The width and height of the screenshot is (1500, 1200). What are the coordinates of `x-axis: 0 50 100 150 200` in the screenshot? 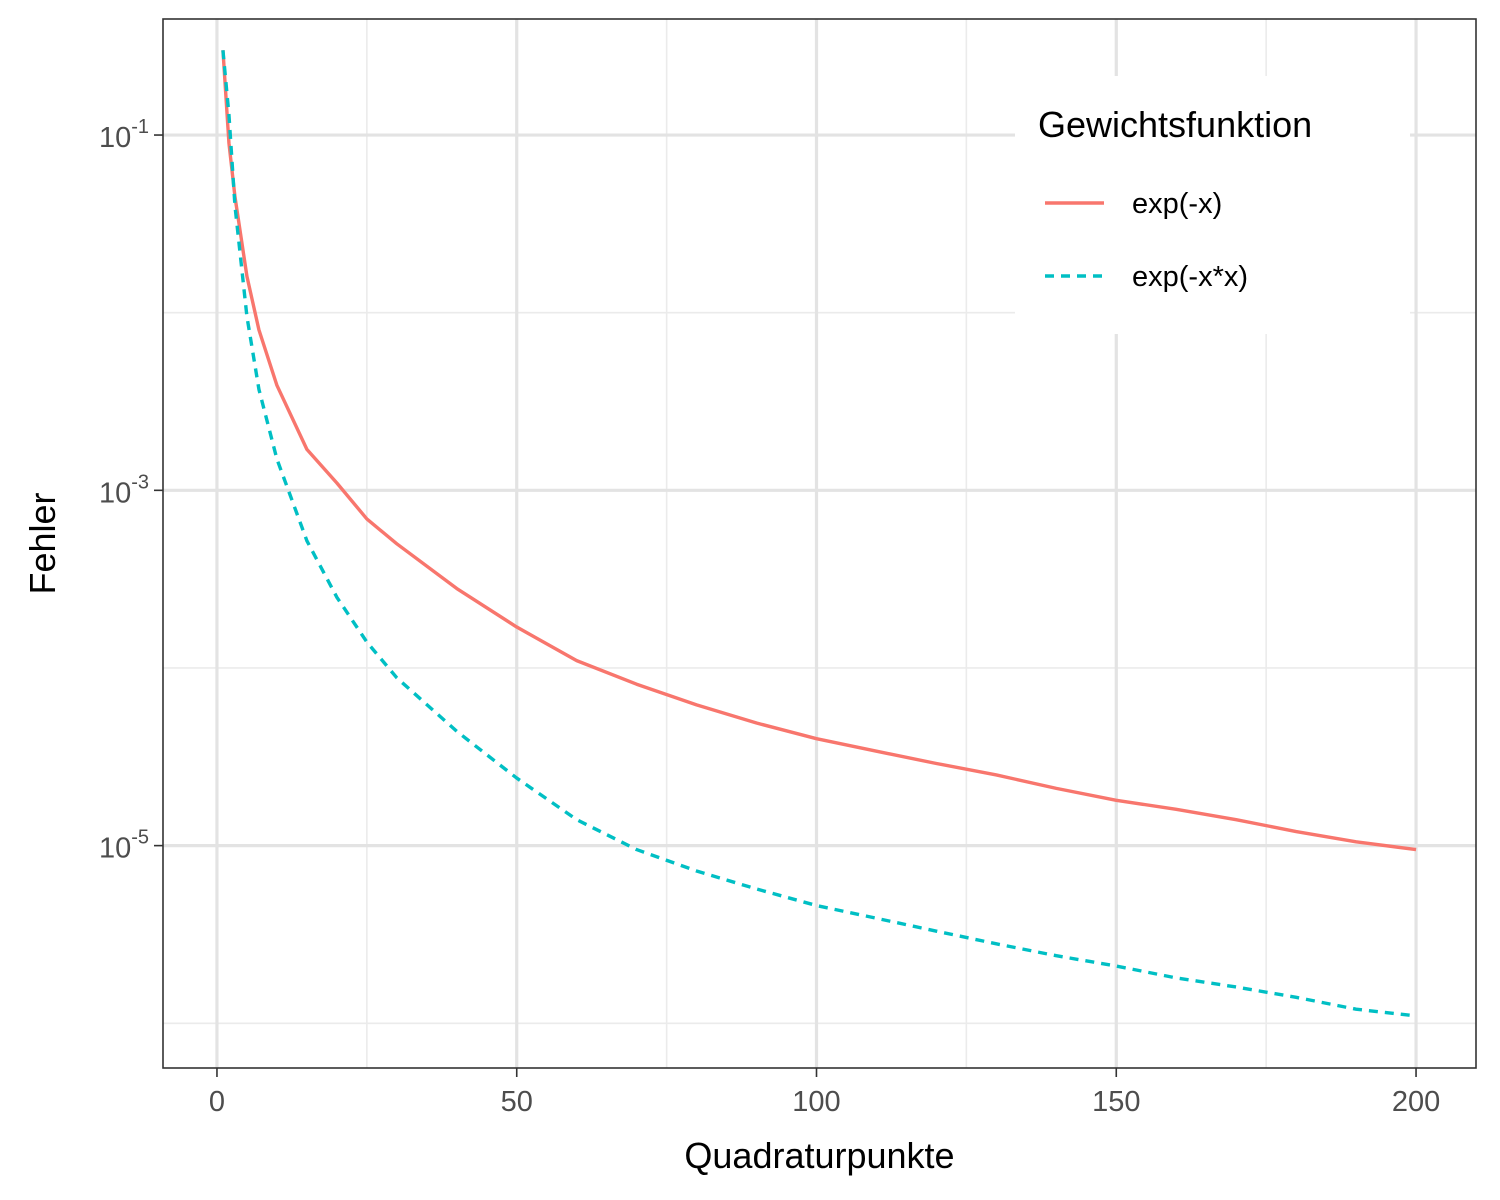 It's located at (824, 1093).